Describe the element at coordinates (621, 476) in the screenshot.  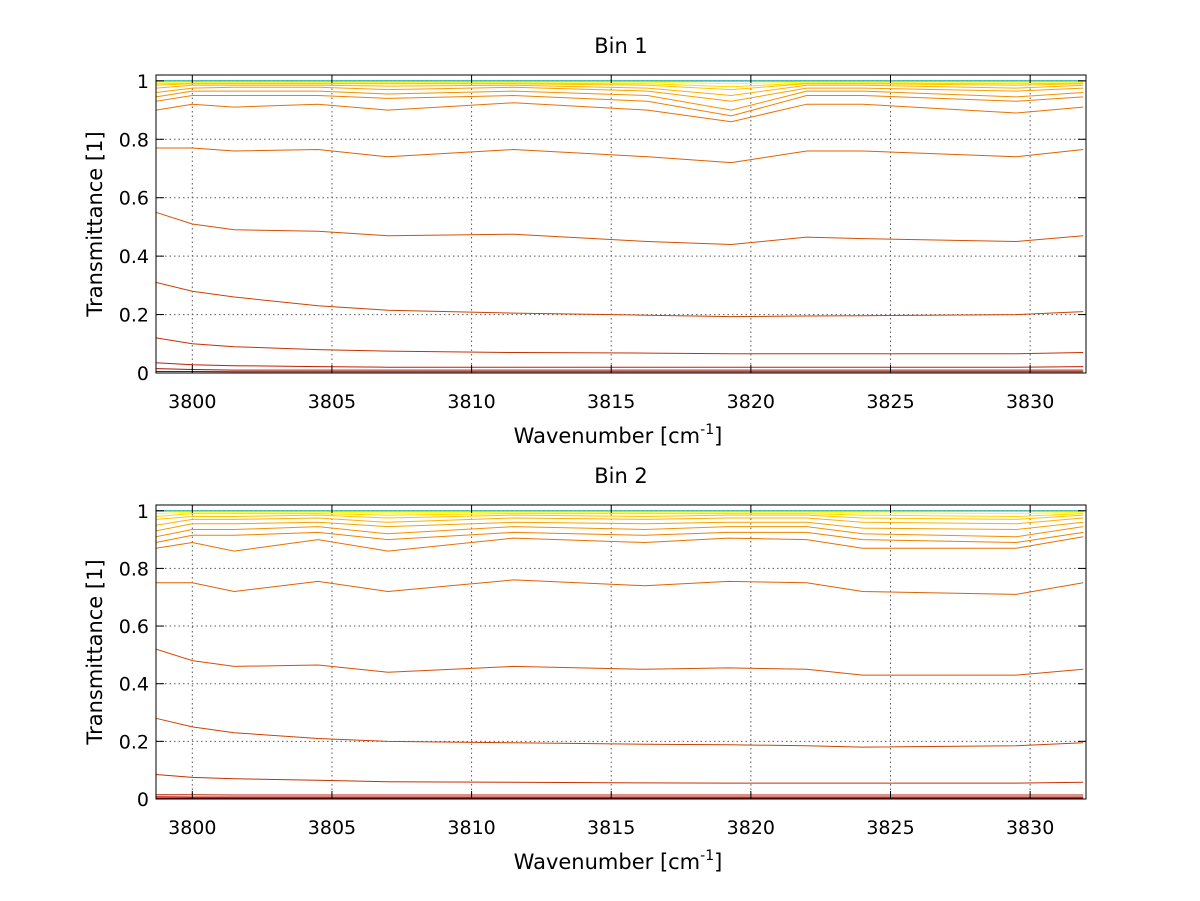
I see `chart-title: Bin 2` at that location.